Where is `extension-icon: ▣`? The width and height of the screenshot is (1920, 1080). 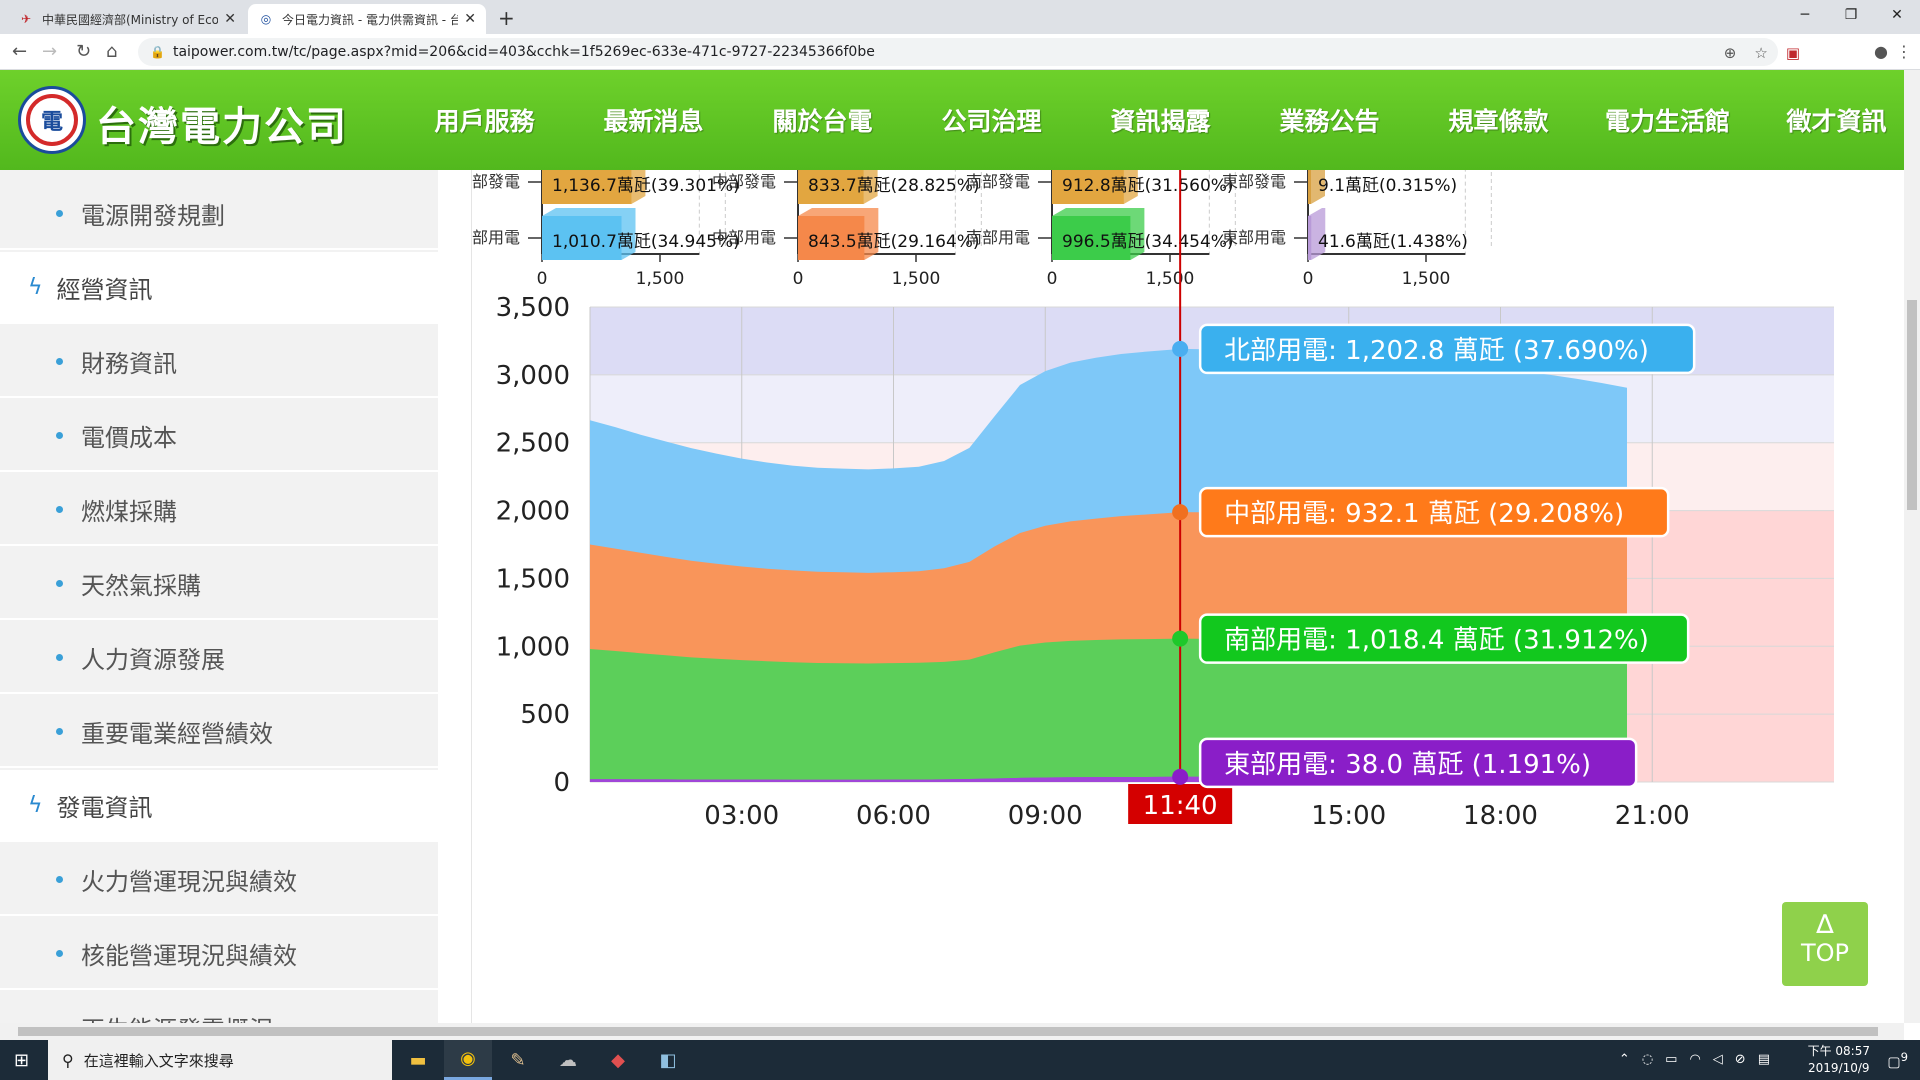 extension-icon: ▣ is located at coordinates (1792, 53).